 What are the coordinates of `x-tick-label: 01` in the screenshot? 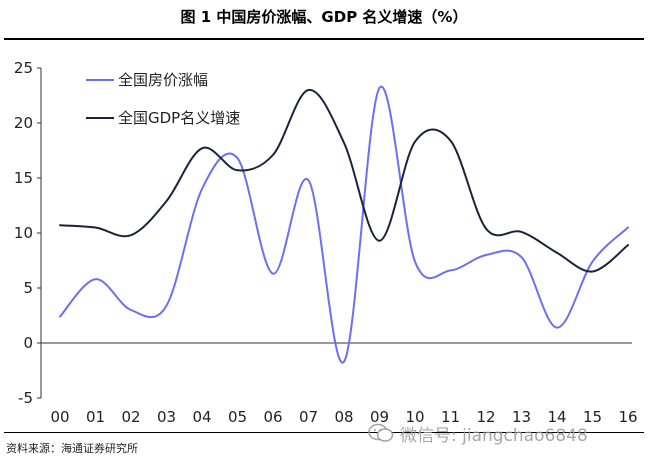 It's located at (95, 417).